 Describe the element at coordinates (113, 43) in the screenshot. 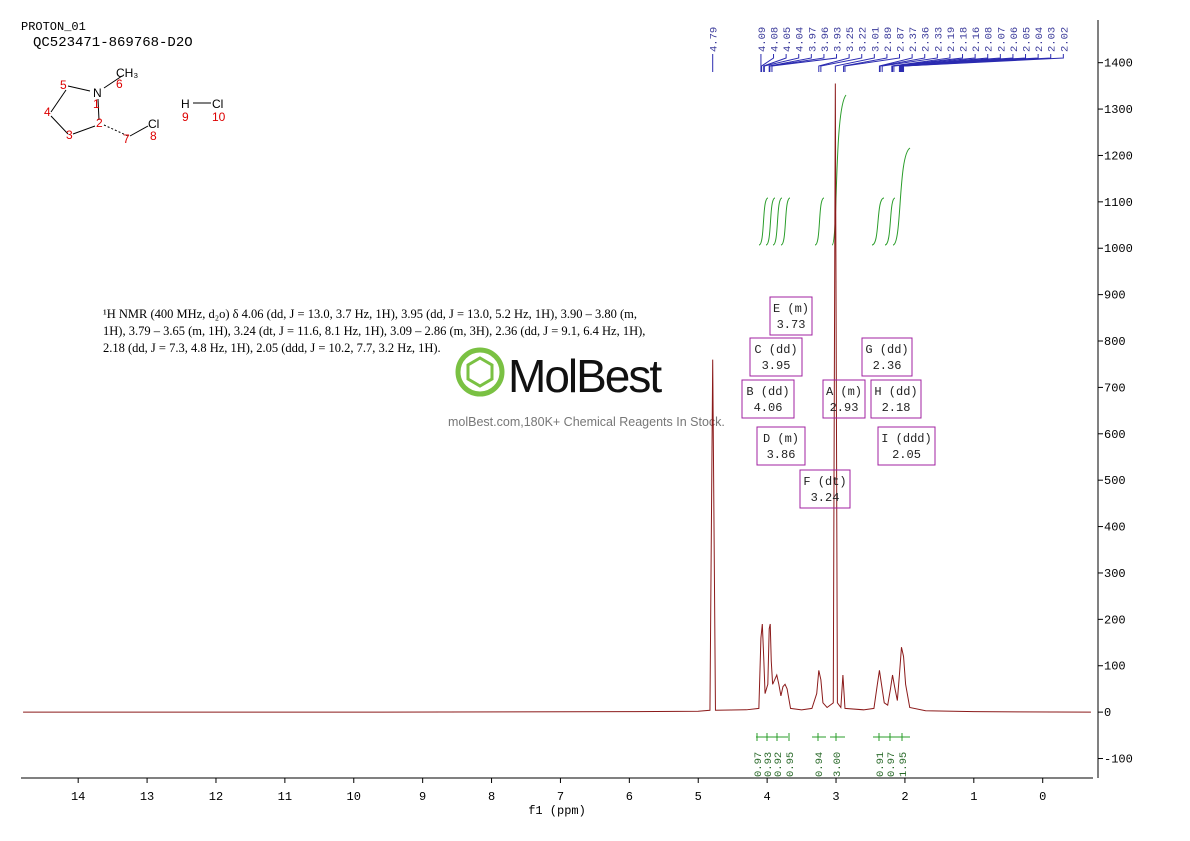

I see `sample-name: QC523471-869768-D2O` at that location.